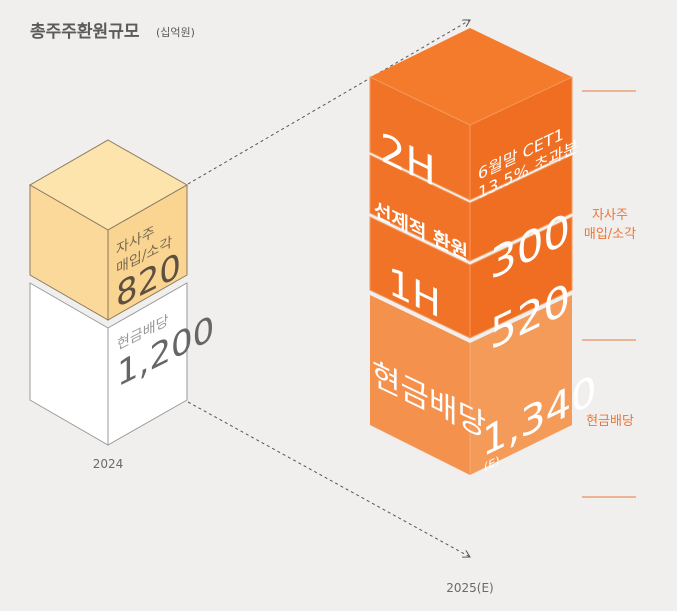 The height and width of the screenshot is (611, 677). Describe the element at coordinates (471, 208) in the screenshot. I see `bar-2025-preemptive` at that location.